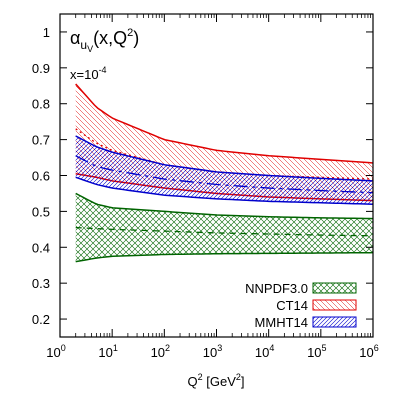 This screenshot has height=401, width=401. Describe the element at coordinates (238, 377) in the screenshot. I see `xlabel-sup2: 2` at that location.